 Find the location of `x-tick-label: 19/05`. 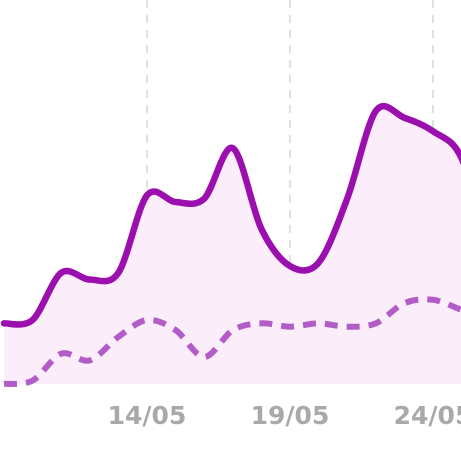

x-tick-label: 19/05 is located at coordinates (290, 415).